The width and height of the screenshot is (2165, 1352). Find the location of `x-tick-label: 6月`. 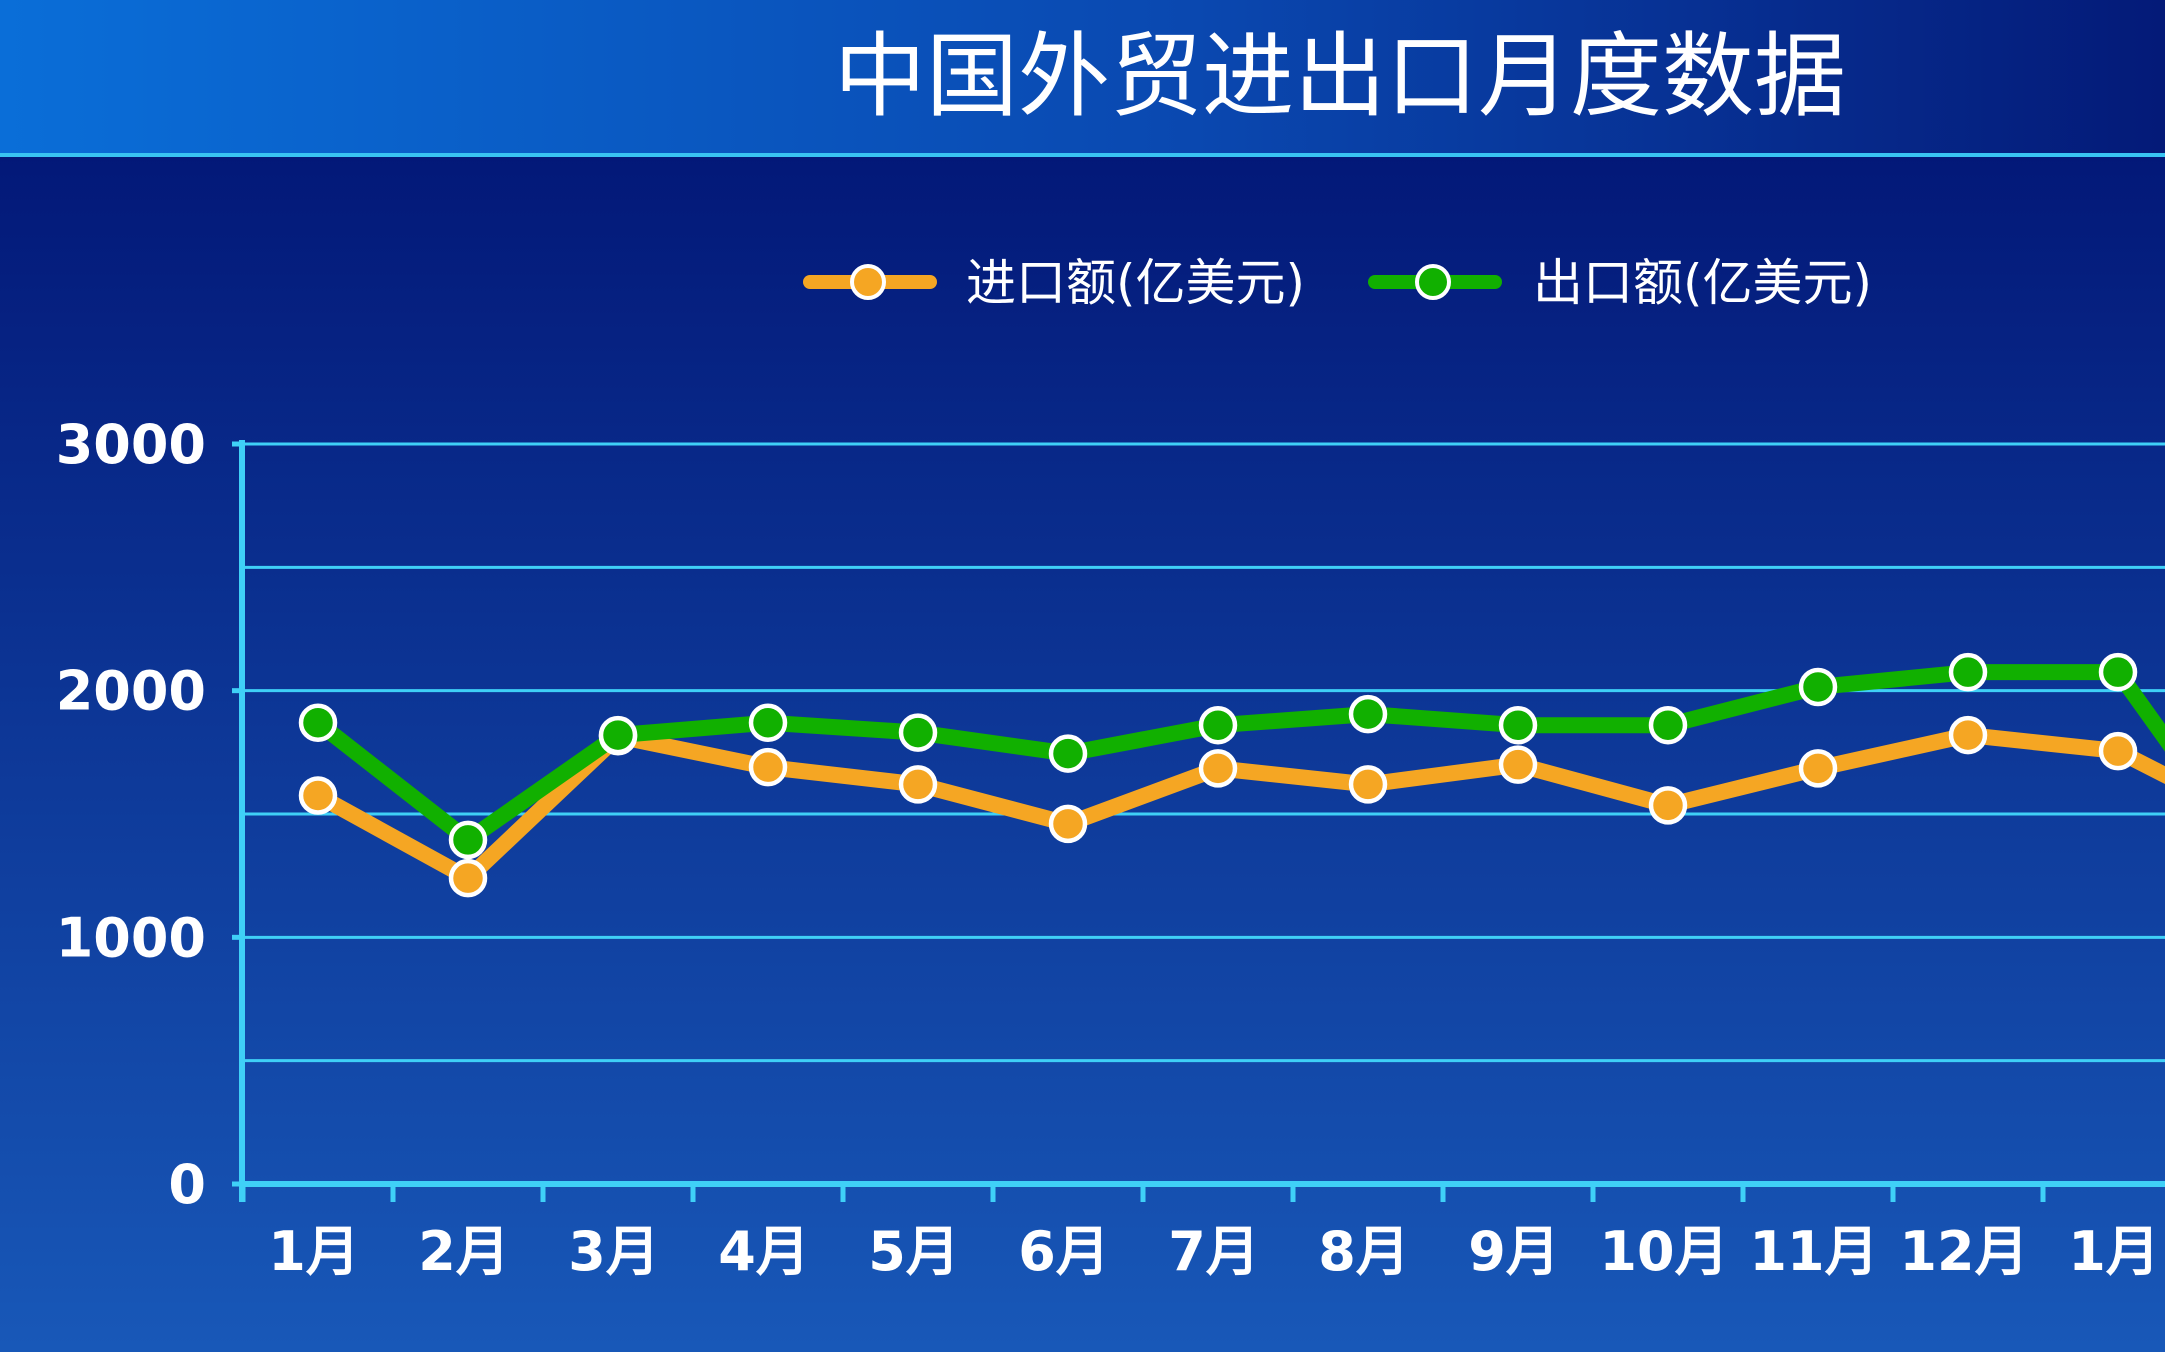

x-tick-label: 6月 is located at coordinates (1064, 1251).